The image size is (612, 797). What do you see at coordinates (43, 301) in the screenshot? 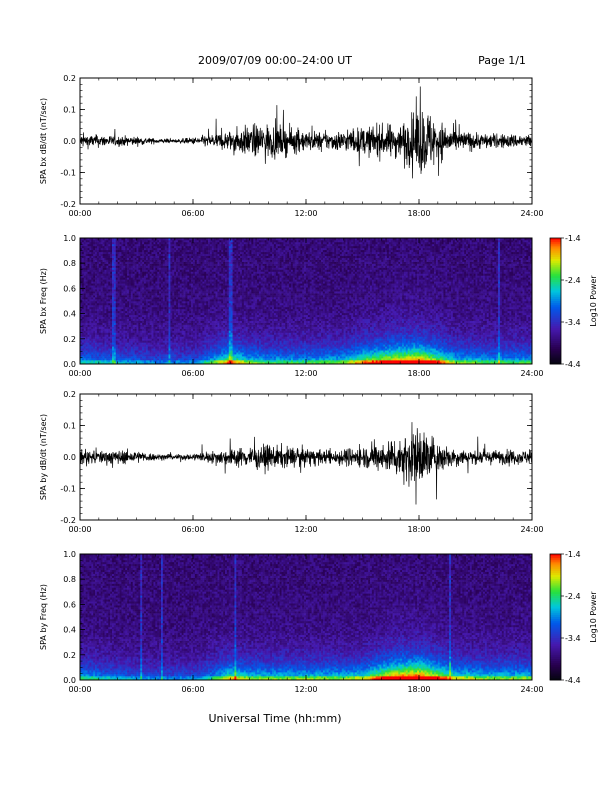
I see `y-axis-label: SPA bx Freq (Hz)` at bounding box center [43, 301].